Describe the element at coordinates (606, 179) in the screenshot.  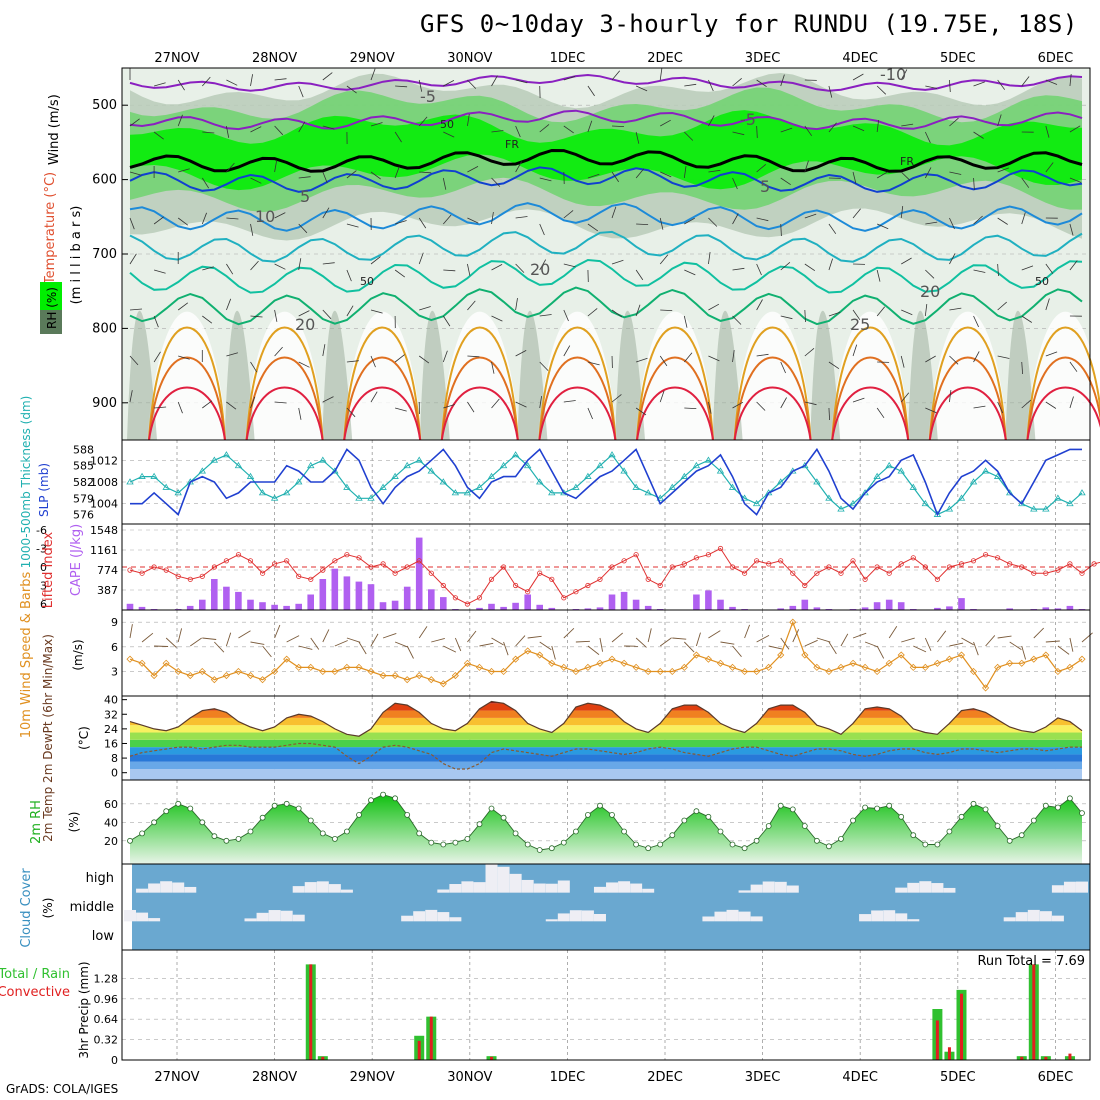
I see `temp-contour` at that location.